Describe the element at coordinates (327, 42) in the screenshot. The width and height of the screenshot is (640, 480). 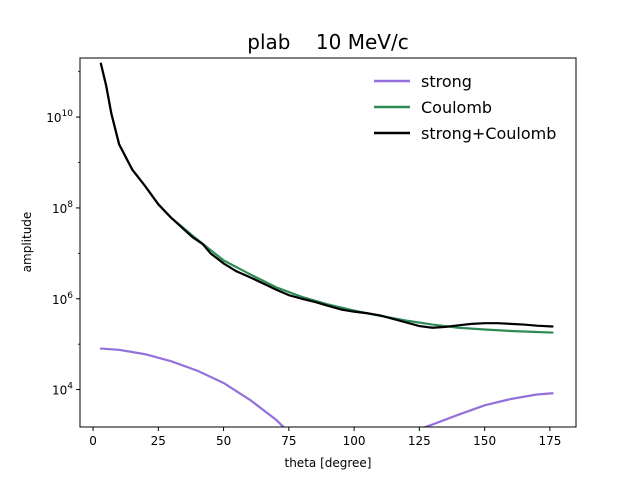
I see `chart-title: plab 10 MeV/c` at that location.